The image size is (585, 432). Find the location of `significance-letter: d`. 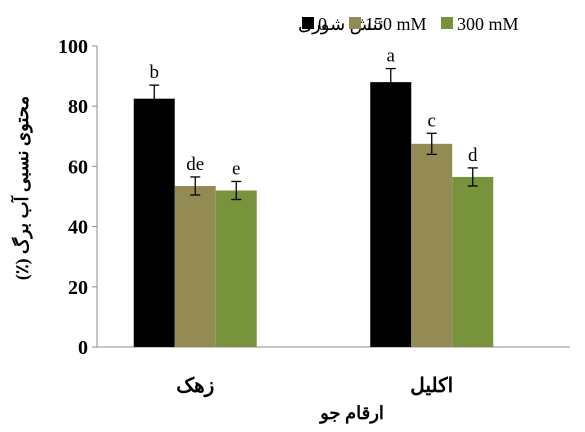

significance-letter: d is located at coordinates (473, 155).